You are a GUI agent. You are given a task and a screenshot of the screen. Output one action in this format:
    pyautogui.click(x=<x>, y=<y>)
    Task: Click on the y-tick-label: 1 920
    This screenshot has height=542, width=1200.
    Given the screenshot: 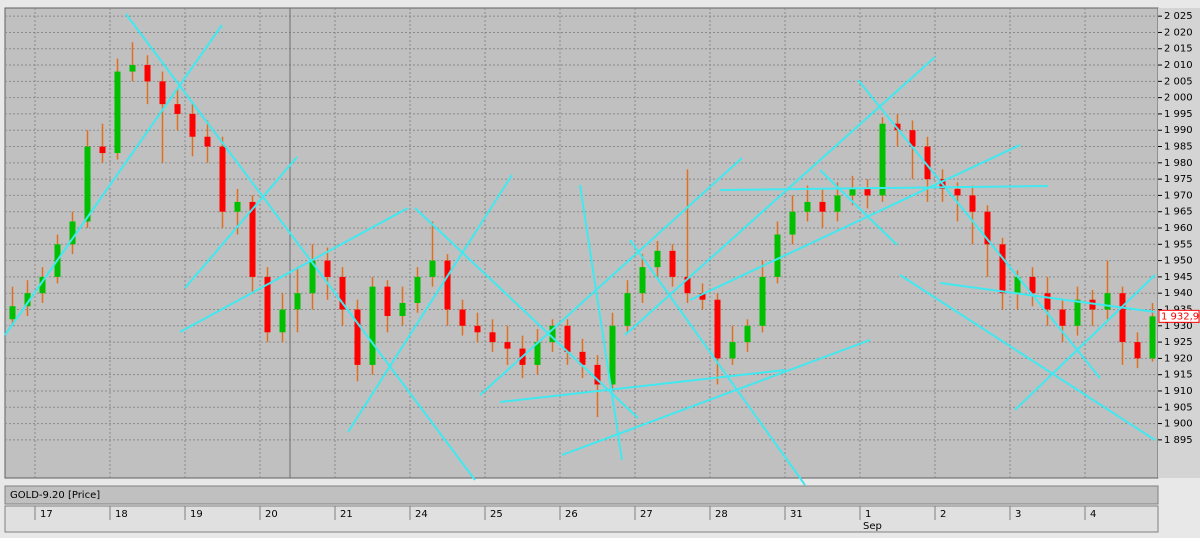 What is the action you would take?
    pyautogui.click(x=1178, y=358)
    